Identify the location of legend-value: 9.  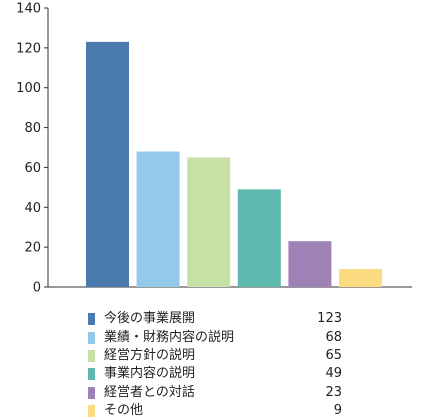
(337, 411).